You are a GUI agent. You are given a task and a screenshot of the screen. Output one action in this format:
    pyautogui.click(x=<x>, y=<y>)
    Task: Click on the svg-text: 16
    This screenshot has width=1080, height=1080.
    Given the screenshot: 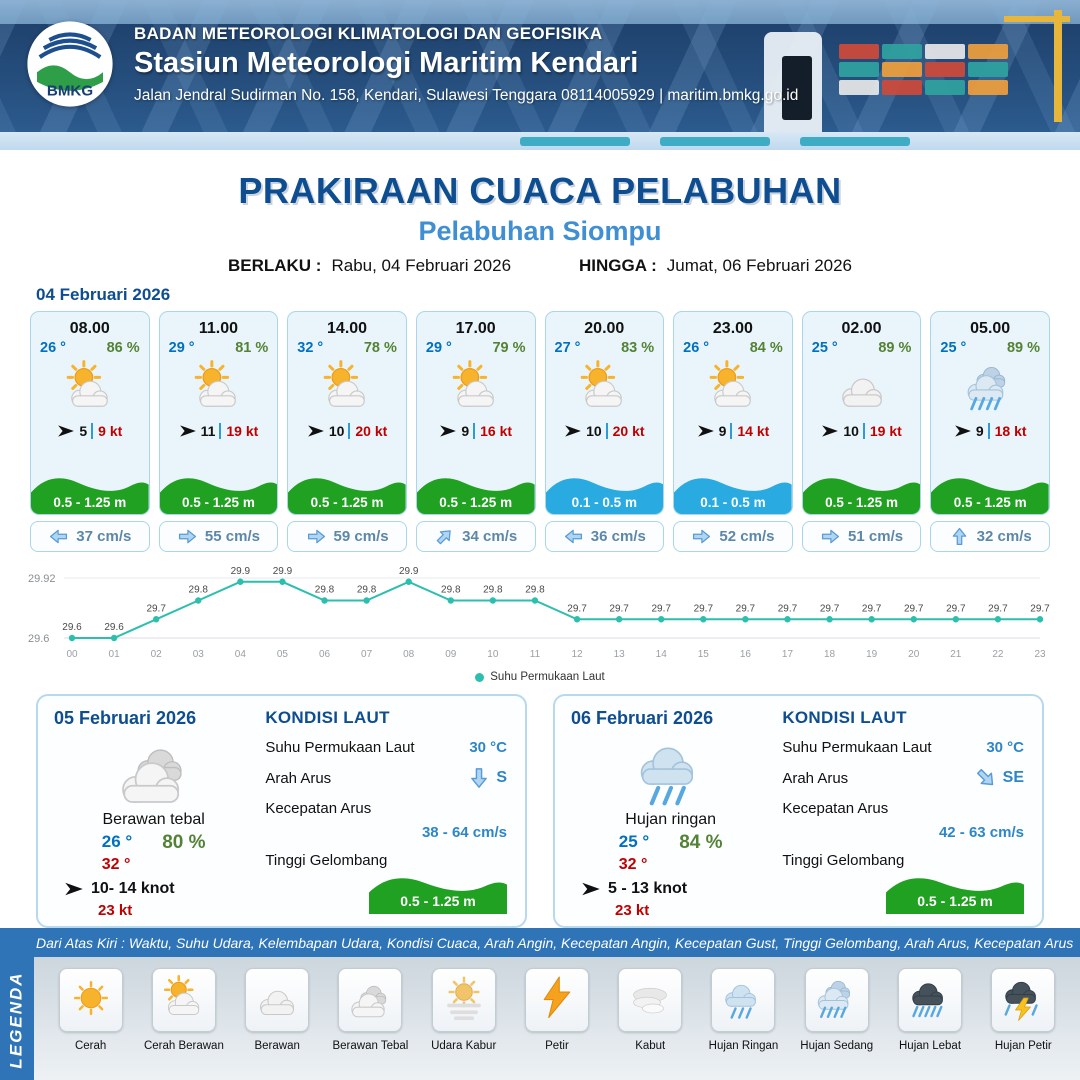 What is the action you would take?
    pyautogui.click(x=746, y=654)
    